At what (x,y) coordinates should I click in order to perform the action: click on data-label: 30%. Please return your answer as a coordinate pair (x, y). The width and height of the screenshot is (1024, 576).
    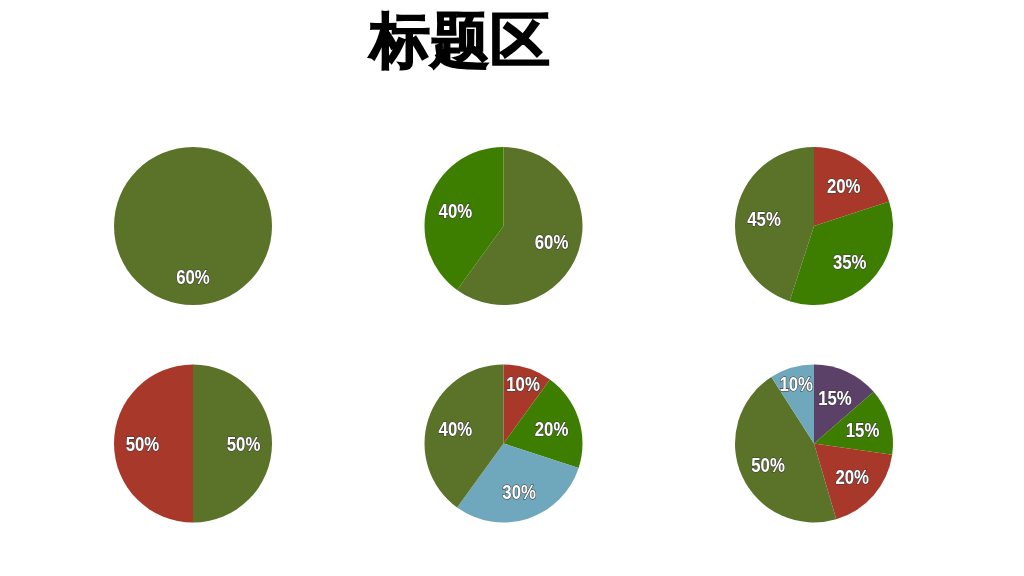
    Looking at the image, I should click on (519, 491).